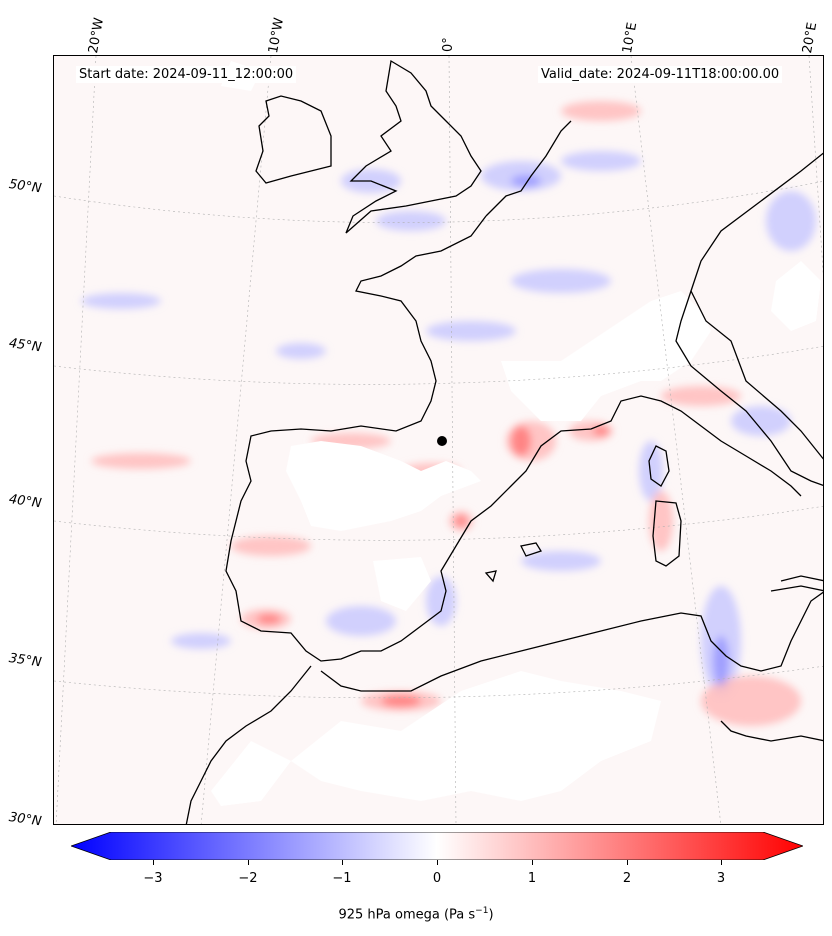 This screenshot has height=936, width=832. Describe the element at coordinates (277, 35) in the screenshot. I see `lon-label-10w: 10°W` at that location.